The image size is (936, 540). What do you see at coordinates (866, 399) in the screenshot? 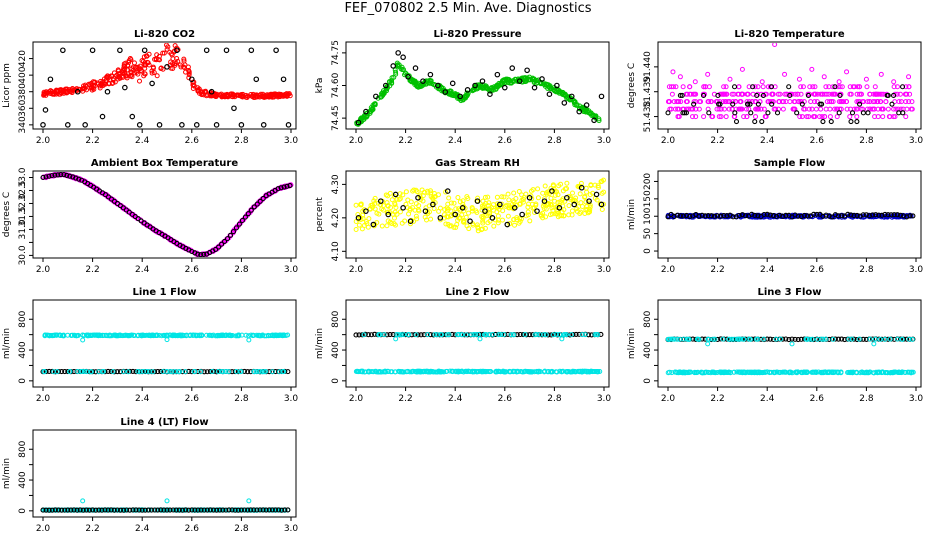
I see `x-tick-label: 2.8` at bounding box center [866, 399].